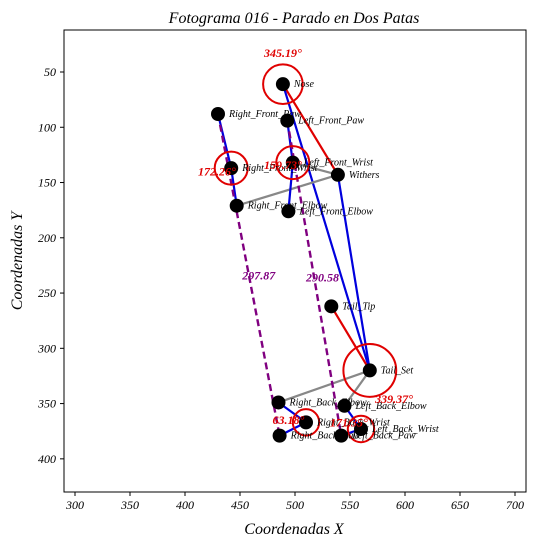  I want to click on keypoint-left-front-wrist, so click(292, 162).